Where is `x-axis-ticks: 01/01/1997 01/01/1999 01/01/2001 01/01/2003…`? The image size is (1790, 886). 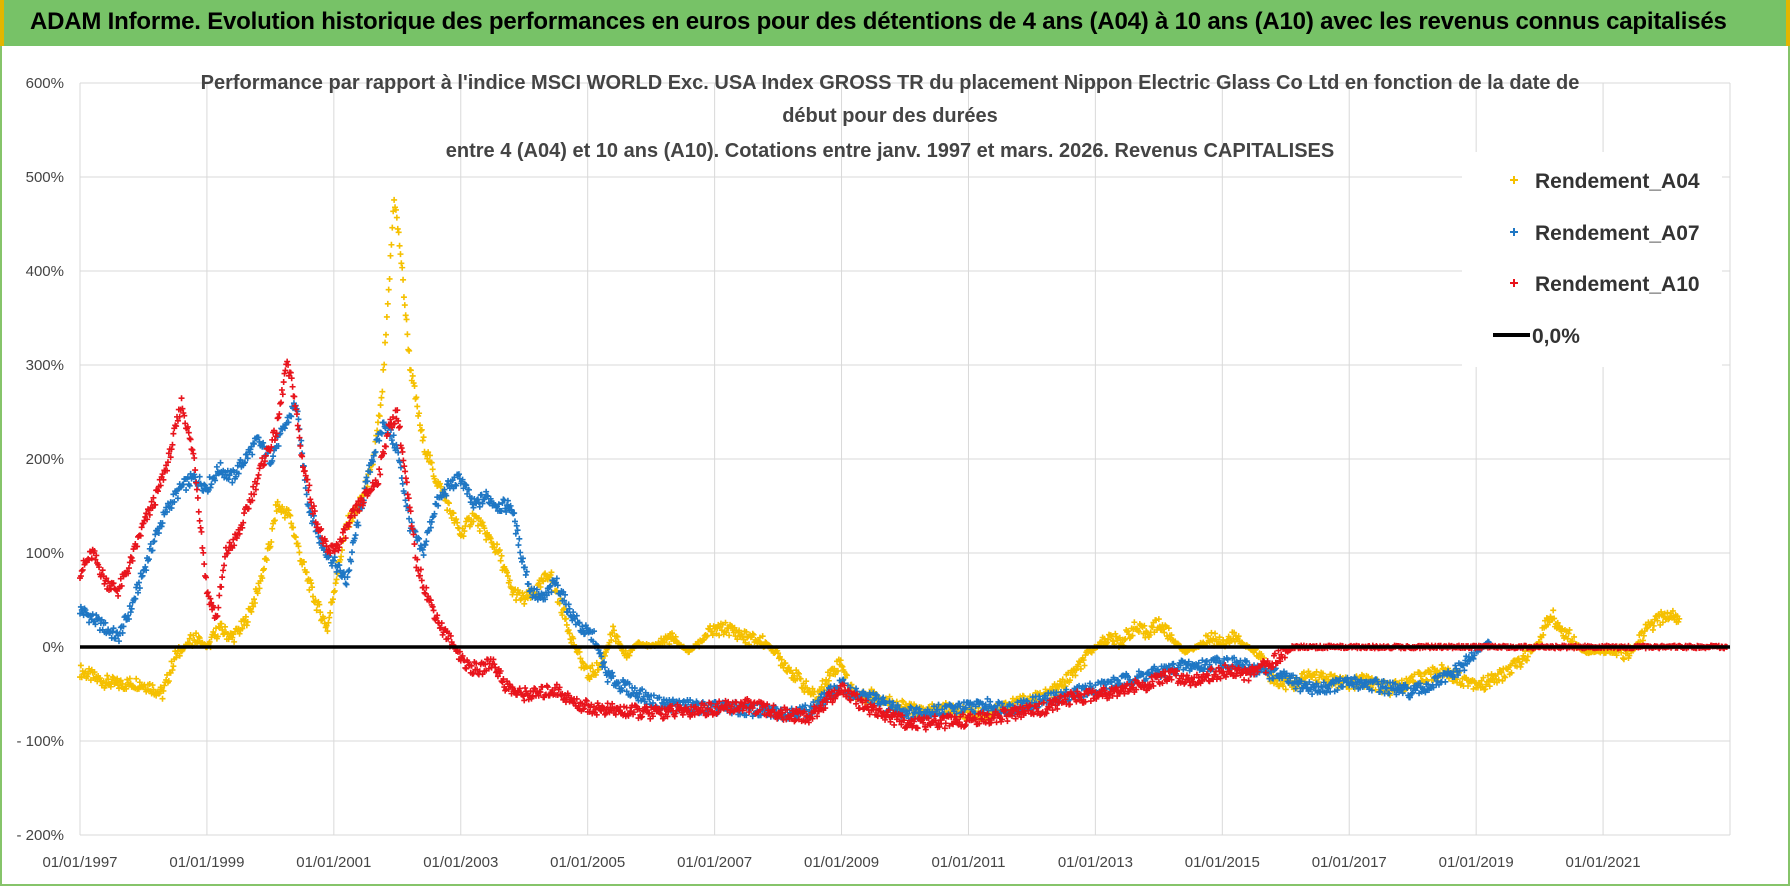
x-axis-ticks: 01/01/1997 01/01/1999 01/01/2001 01/01/2003… is located at coordinates (841, 862).